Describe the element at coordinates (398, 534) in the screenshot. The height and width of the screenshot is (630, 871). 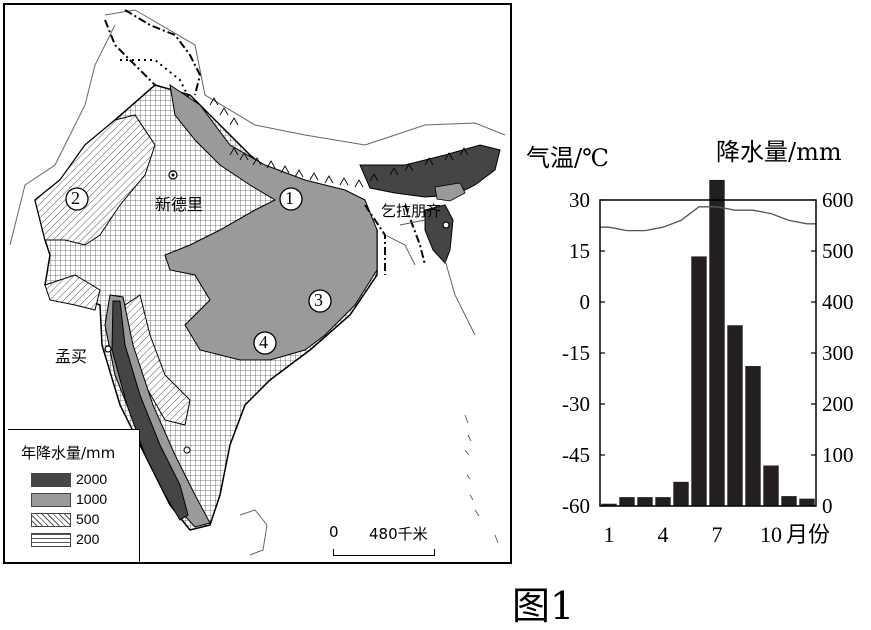
I see `scale-length: 480千米` at that location.